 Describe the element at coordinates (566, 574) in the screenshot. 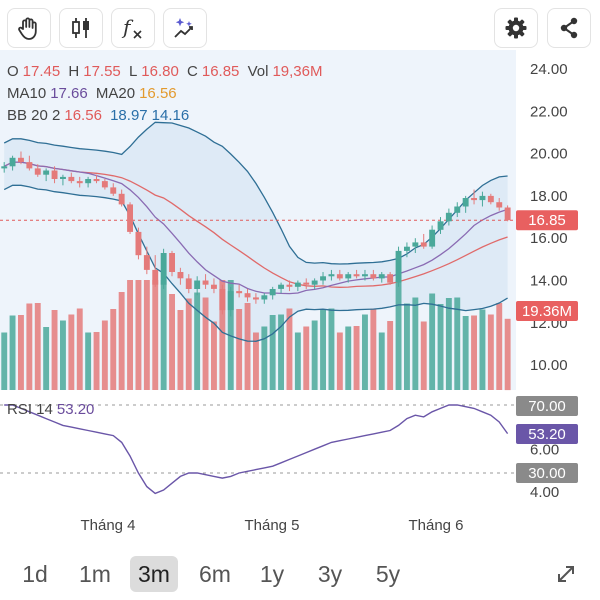

I see `fullscreen-button` at that location.